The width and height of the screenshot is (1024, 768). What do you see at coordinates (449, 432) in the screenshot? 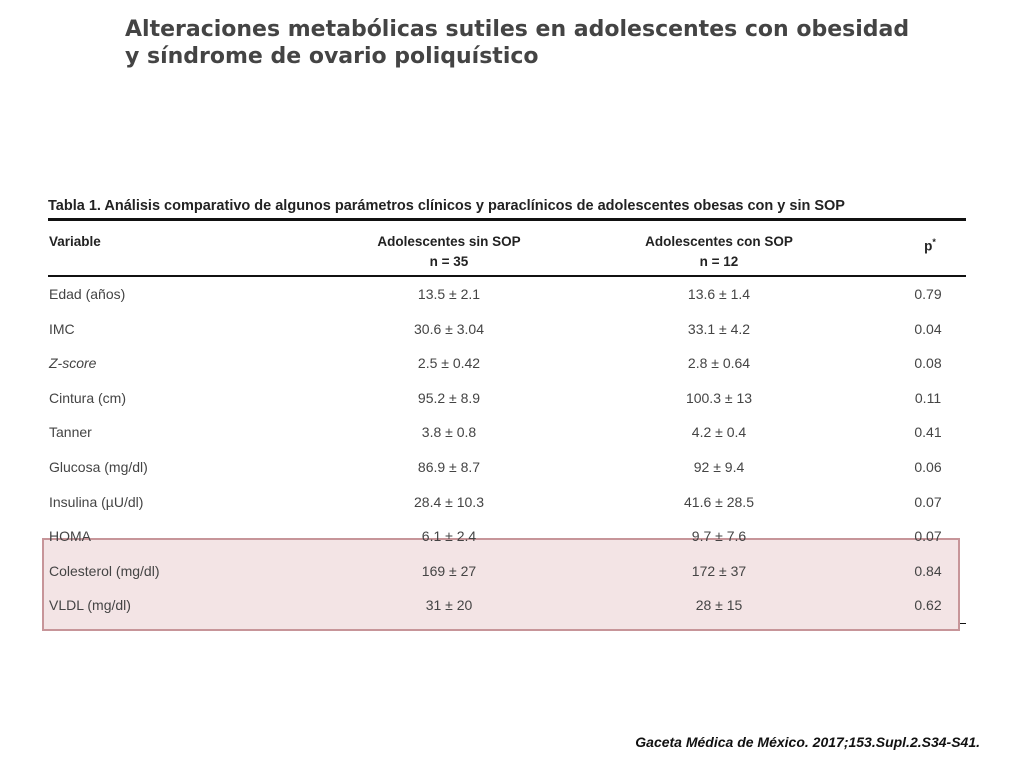
I see `cell-sin-sop: 3.8 ± 0.8` at bounding box center [449, 432].